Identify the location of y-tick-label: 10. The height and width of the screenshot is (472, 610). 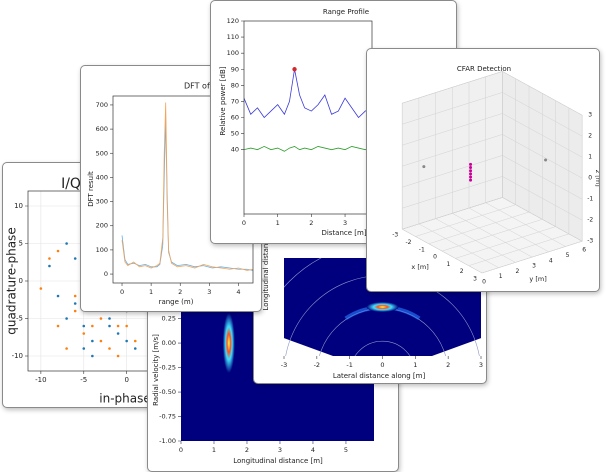
(18, 206).